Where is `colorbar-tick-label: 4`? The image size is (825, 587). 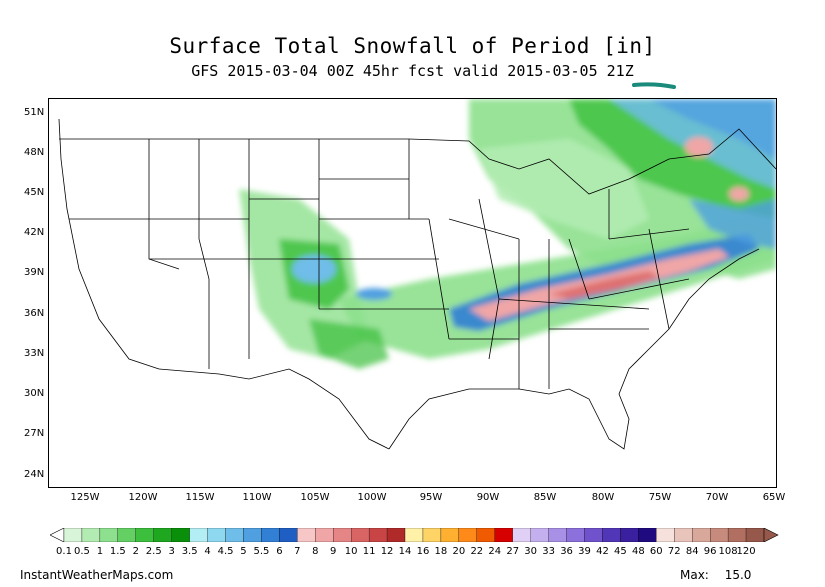
colorbar-tick-label: 4 is located at coordinates (207, 551).